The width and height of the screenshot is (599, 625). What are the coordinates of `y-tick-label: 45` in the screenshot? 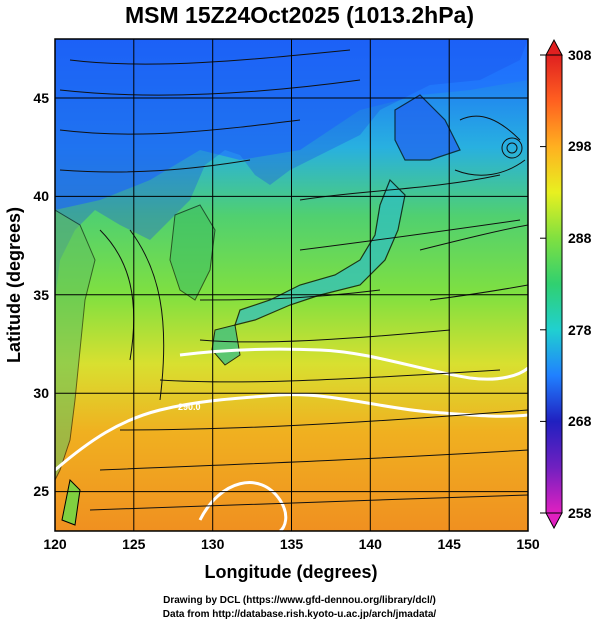 It's located at (41, 98).